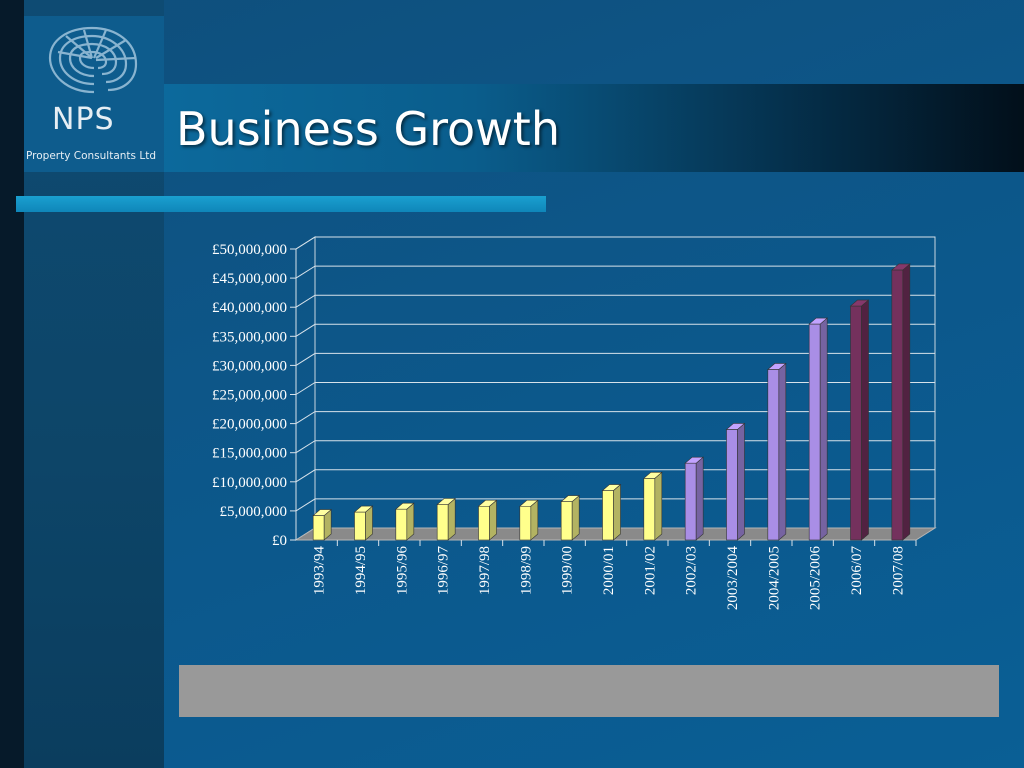  Describe the element at coordinates (650, 570) in the screenshot. I see `x-tick-label: 2001/02` at that location.